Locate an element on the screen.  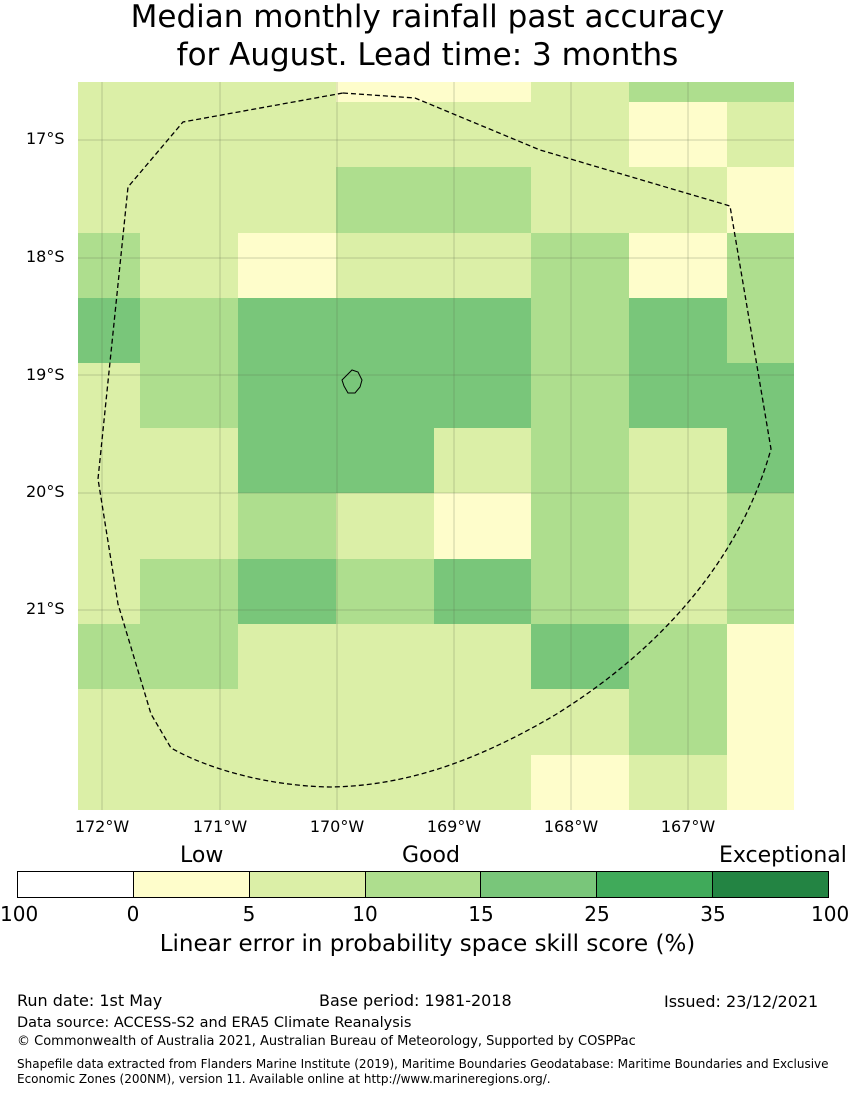
colorbar-tick-2: 5 is located at coordinates (249, 914).